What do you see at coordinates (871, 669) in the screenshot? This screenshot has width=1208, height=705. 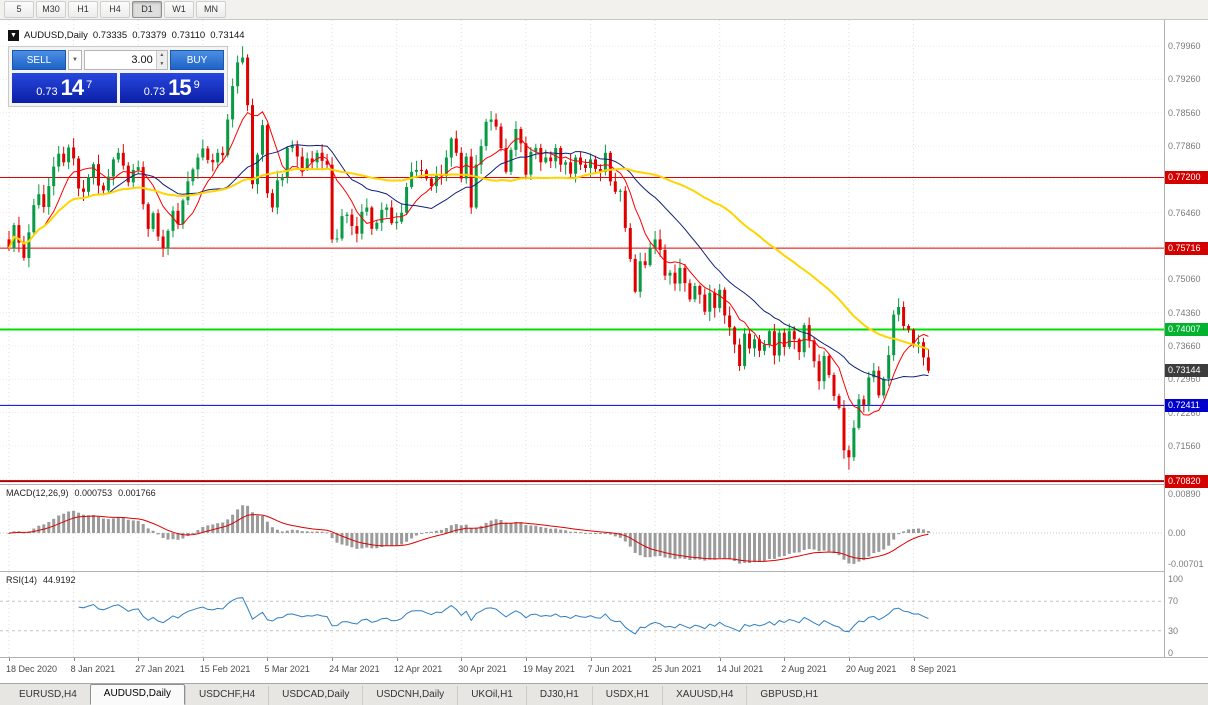 I see `date-label: 20 Aug 2021` at bounding box center [871, 669].